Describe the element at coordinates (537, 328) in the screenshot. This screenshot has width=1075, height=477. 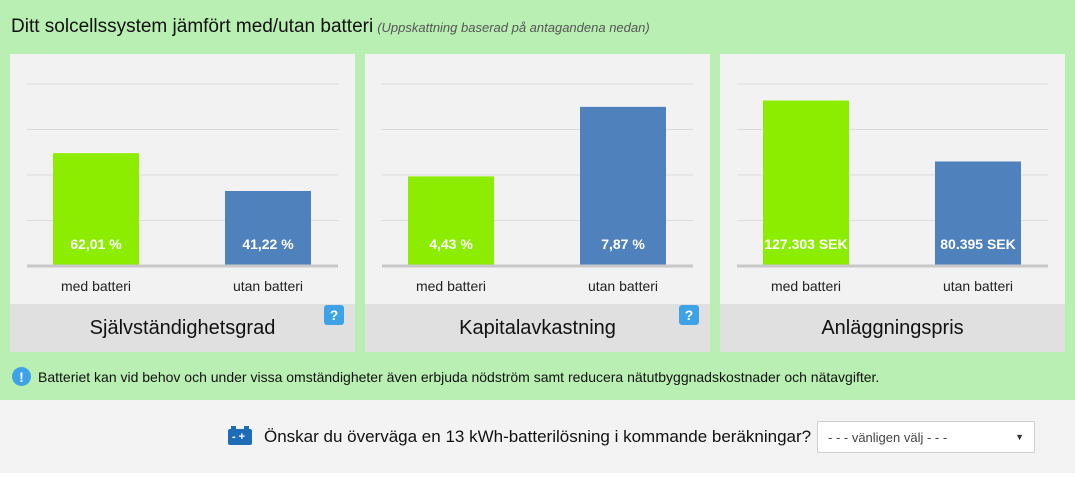
I see `chart-1-title: Kapitalavkastning` at that location.